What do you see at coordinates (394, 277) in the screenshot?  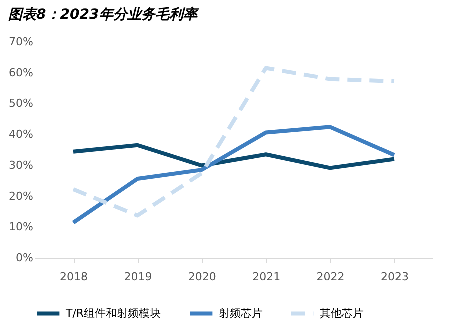 I see `x-tick-label: 2023` at bounding box center [394, 277].